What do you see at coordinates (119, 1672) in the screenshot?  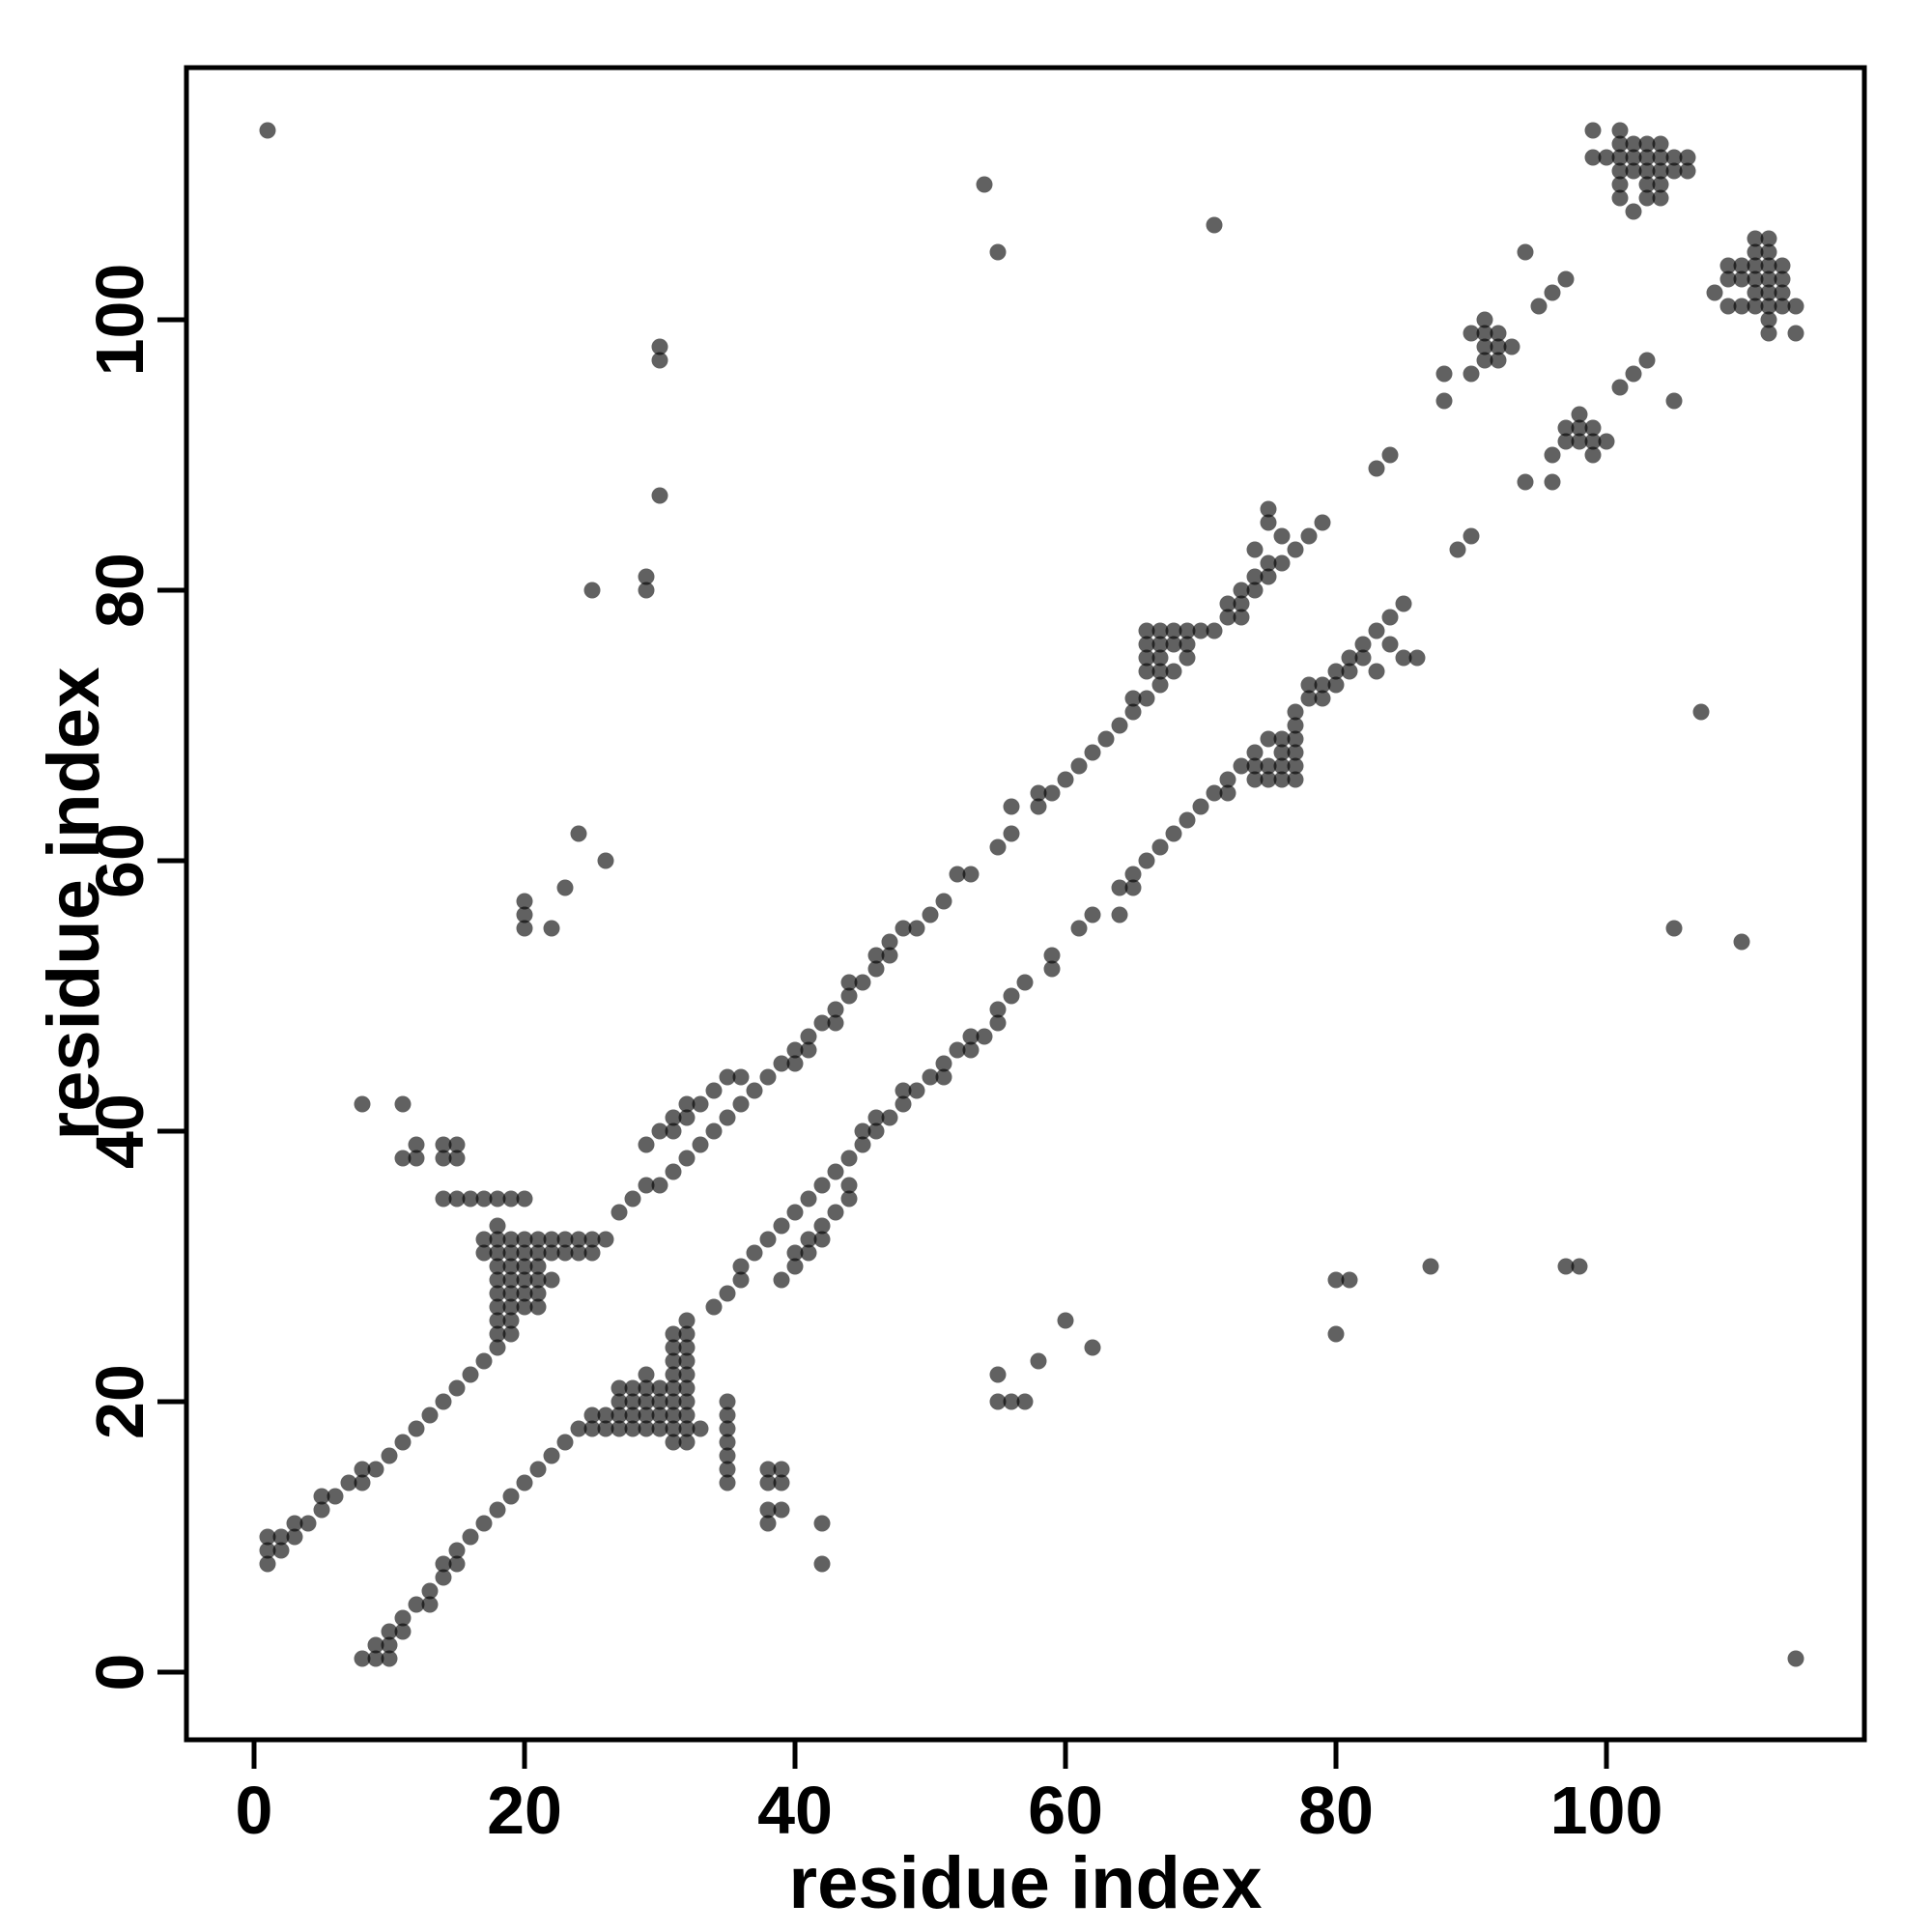 I see `y-tick-label: 0` at bounding box center [119, 1672].